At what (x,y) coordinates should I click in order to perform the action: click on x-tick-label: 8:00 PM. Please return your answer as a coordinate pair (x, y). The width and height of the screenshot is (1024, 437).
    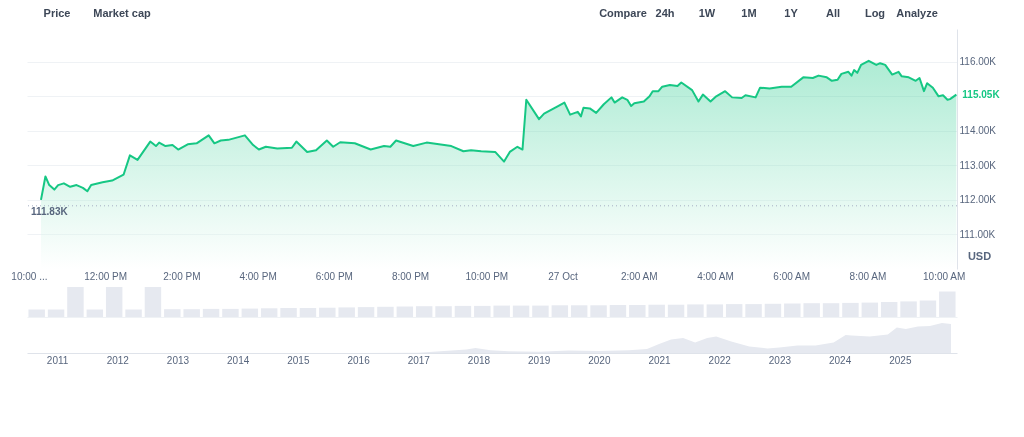
    Looking at the image, I should click on (410, 276).